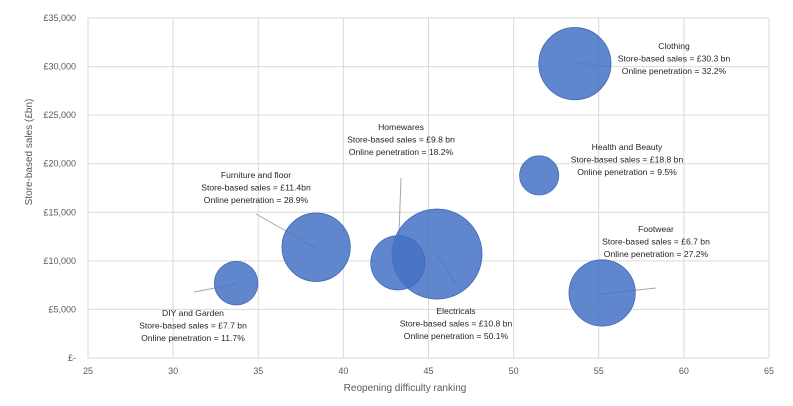  Describe the element at coordinates (514, 371) in the screenshot. I see `x-tick-label: 50` at that location.